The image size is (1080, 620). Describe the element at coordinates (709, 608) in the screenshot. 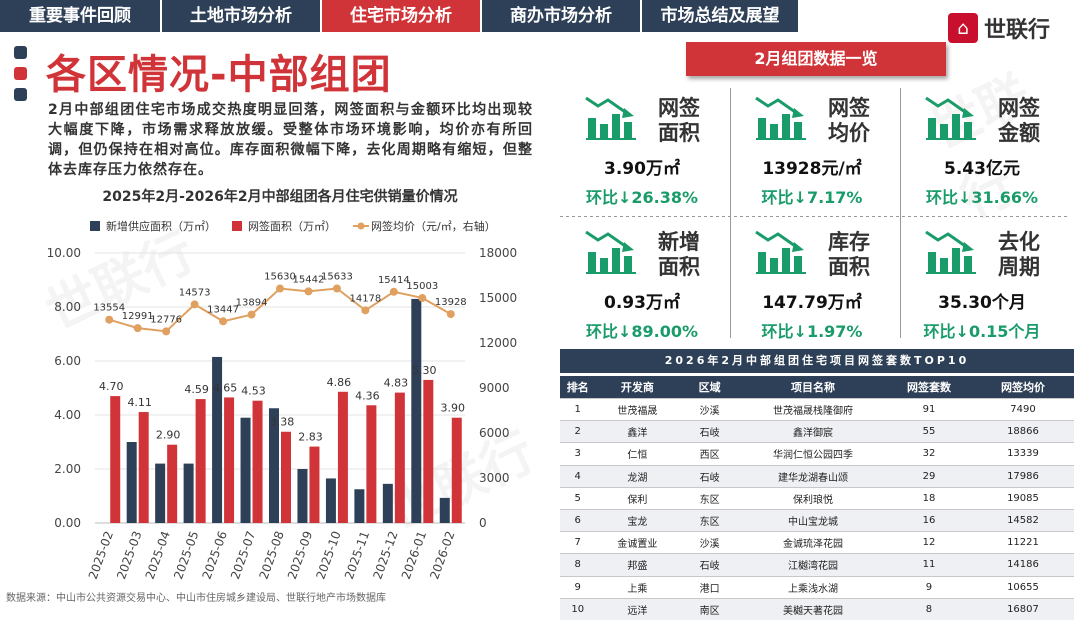

I see `table-cell: 南区` at that location.